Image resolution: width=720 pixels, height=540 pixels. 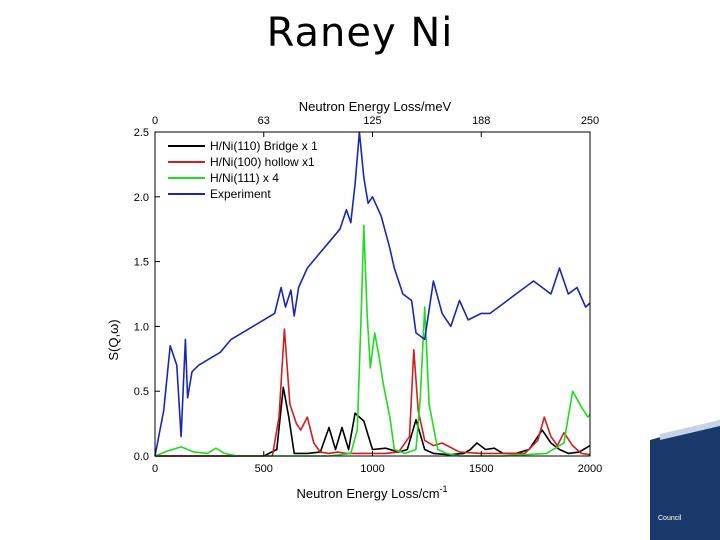 I want to click on y-axis-label: S(Q,ω), so click(x=113, y=339).